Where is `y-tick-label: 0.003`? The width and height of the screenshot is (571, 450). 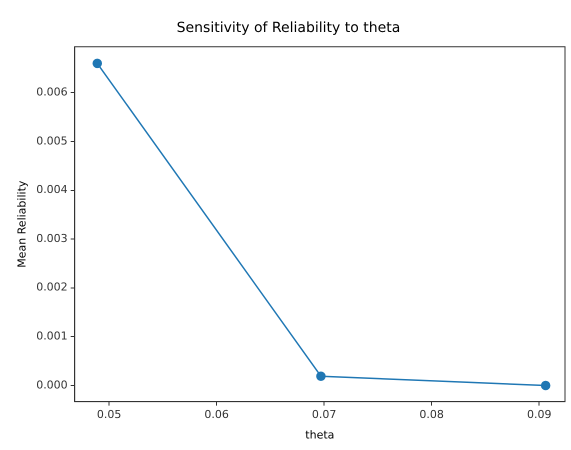 y-tick-label: 0.003 is located at coordinates (52, 238).